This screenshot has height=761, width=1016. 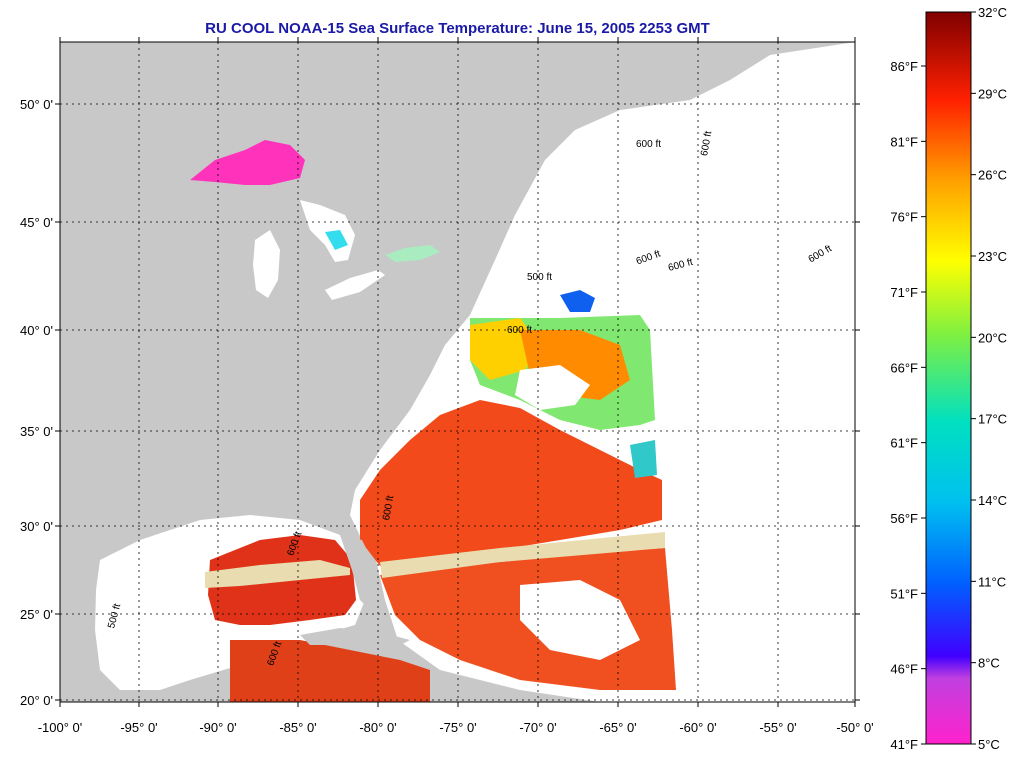 I want to click on lat-tick-label: 30° 0', so click(x=36, y=526).